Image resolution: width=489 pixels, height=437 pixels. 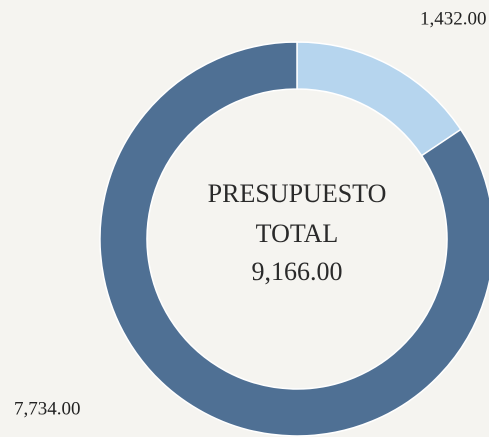 I want to click on center-title: PRESUPUESTO, so click(x=297, y=193).